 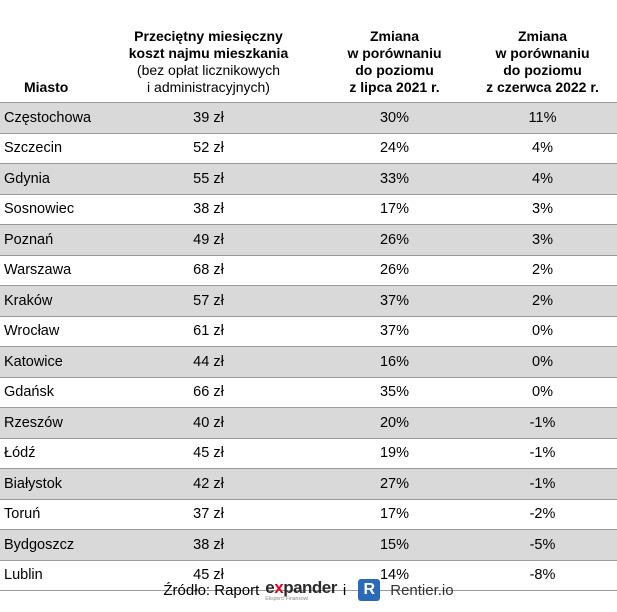 I want to click on header-city: Miasto, so click(x=48, y=51).